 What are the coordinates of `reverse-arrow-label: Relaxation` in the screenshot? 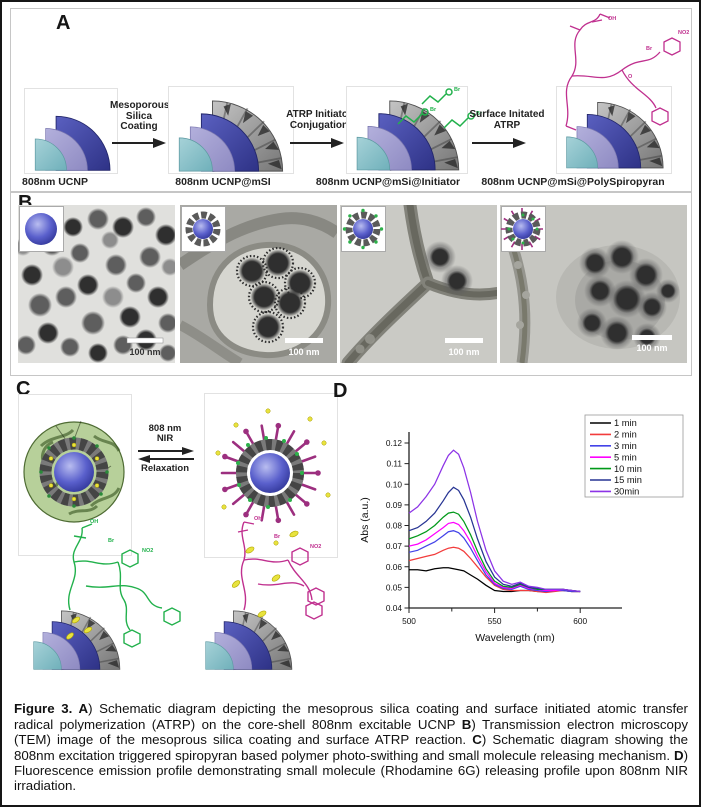 It's located at (165, 468).